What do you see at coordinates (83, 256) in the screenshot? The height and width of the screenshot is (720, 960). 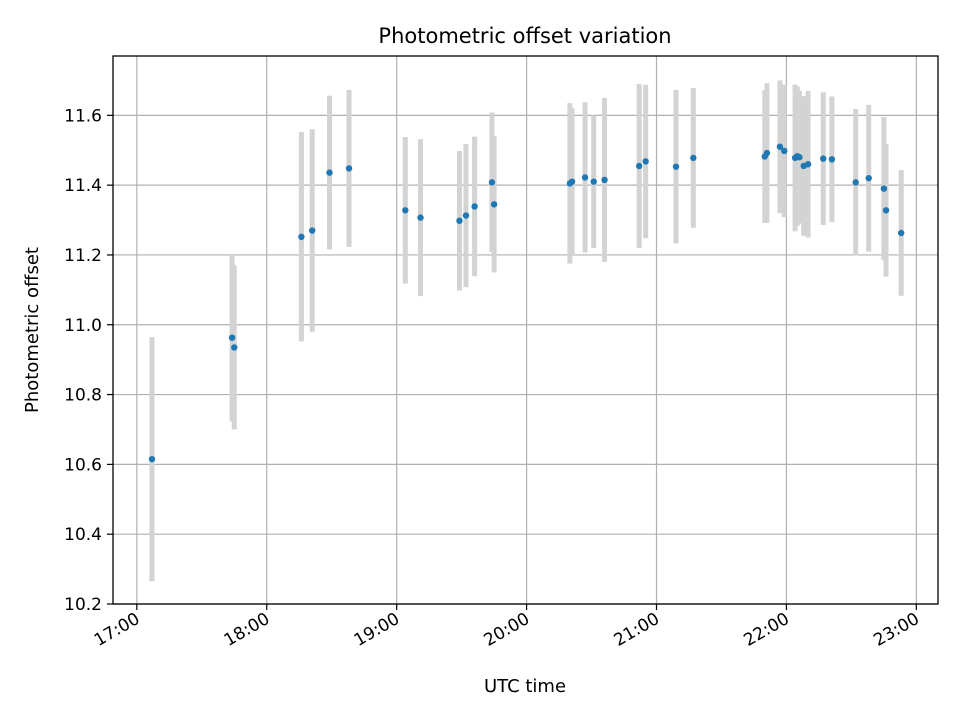 I see `y-tick-label: 11.2` at bounding box center [83, 256].